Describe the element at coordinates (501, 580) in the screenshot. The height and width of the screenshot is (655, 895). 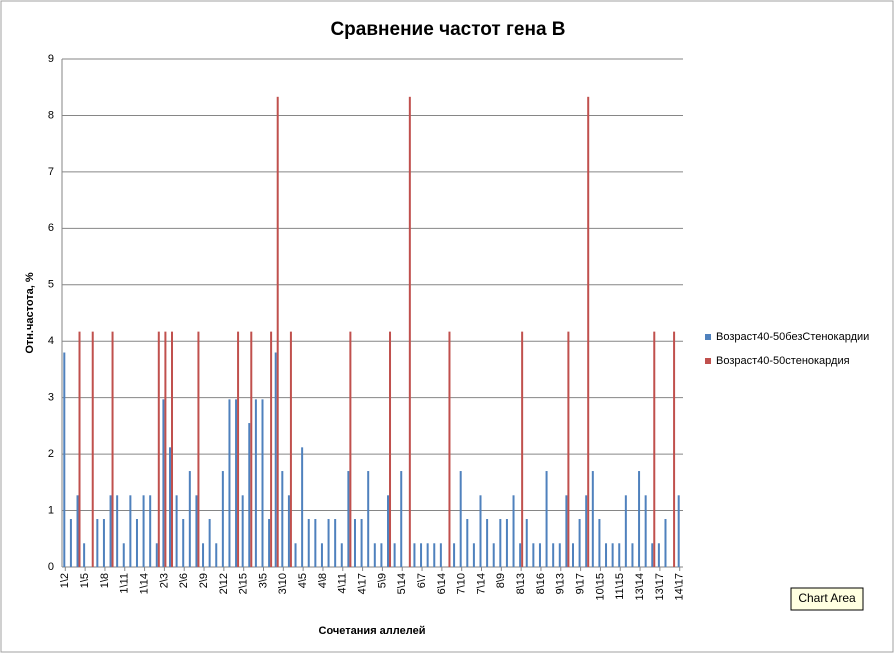
I see `x-tick-label: 8\9` at that location.